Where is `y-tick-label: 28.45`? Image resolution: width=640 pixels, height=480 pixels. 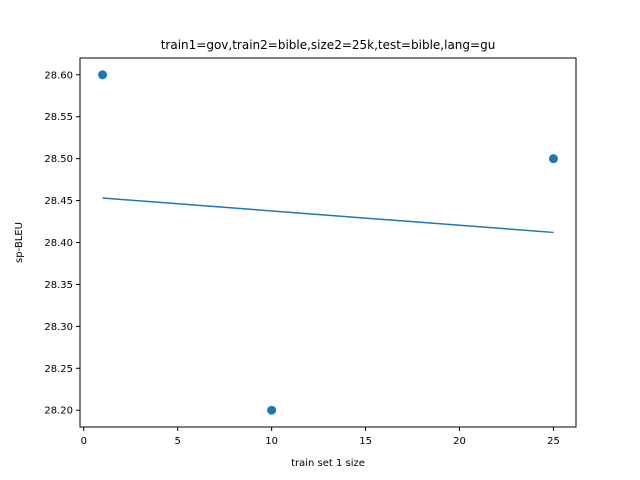 y-tick-label: 28.45 is located at coordinates (58, 201).